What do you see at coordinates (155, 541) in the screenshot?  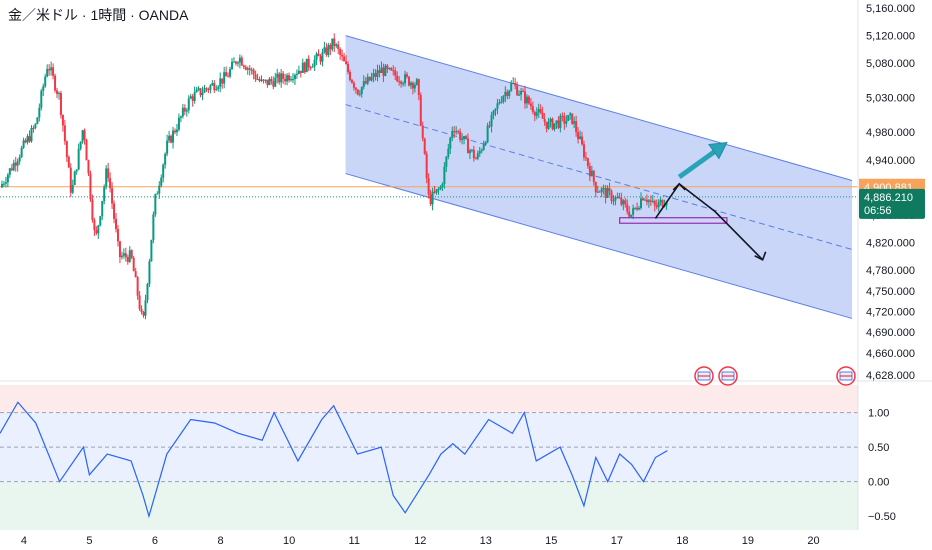 I see `time-tick-label: 6` at bounding box center [155, 541].